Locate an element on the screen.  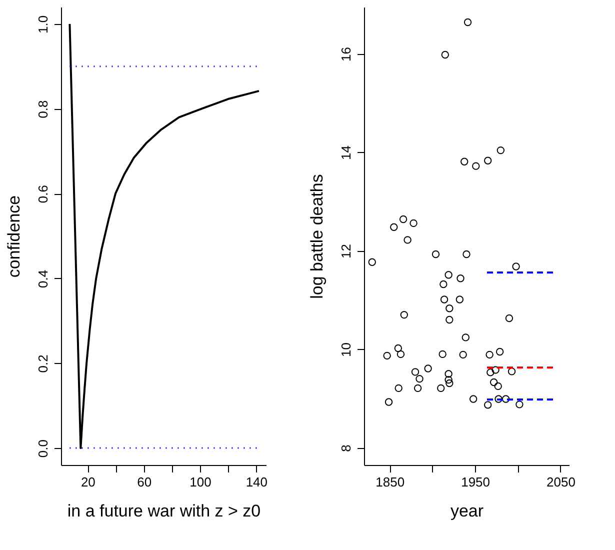
y-tick-label: 1.0 is located at coordinates (43, 24).